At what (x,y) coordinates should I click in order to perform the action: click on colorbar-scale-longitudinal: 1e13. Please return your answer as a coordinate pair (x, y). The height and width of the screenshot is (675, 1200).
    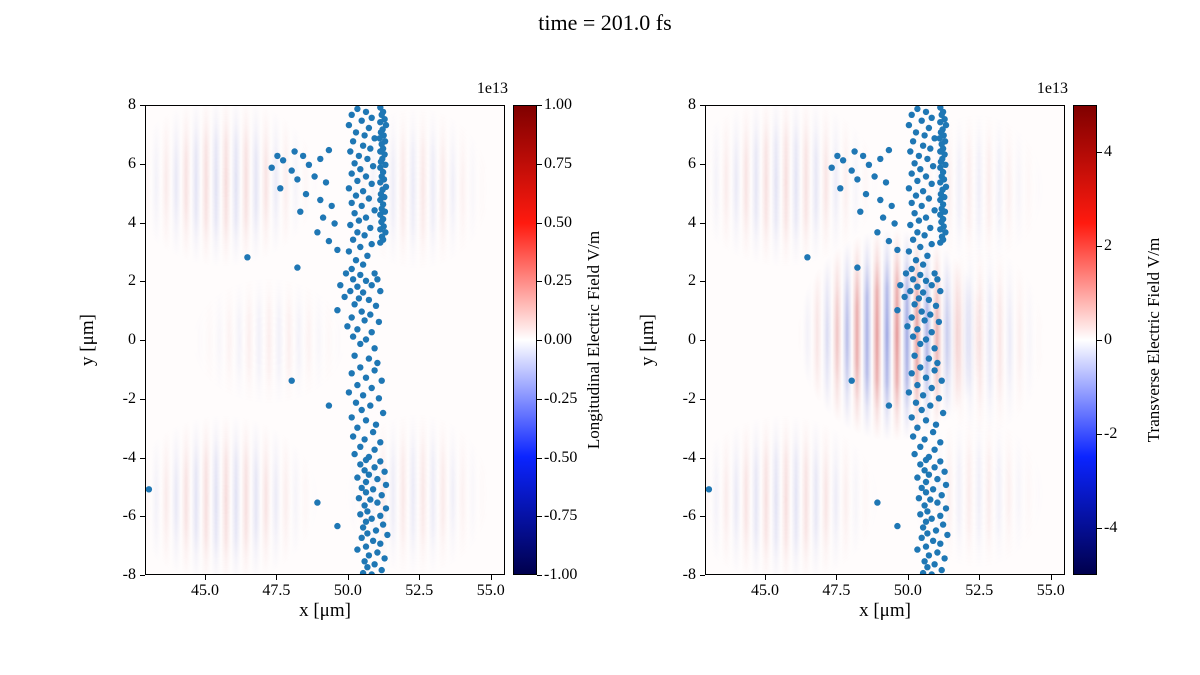
    Looking at the image, I should click on (492, 88).